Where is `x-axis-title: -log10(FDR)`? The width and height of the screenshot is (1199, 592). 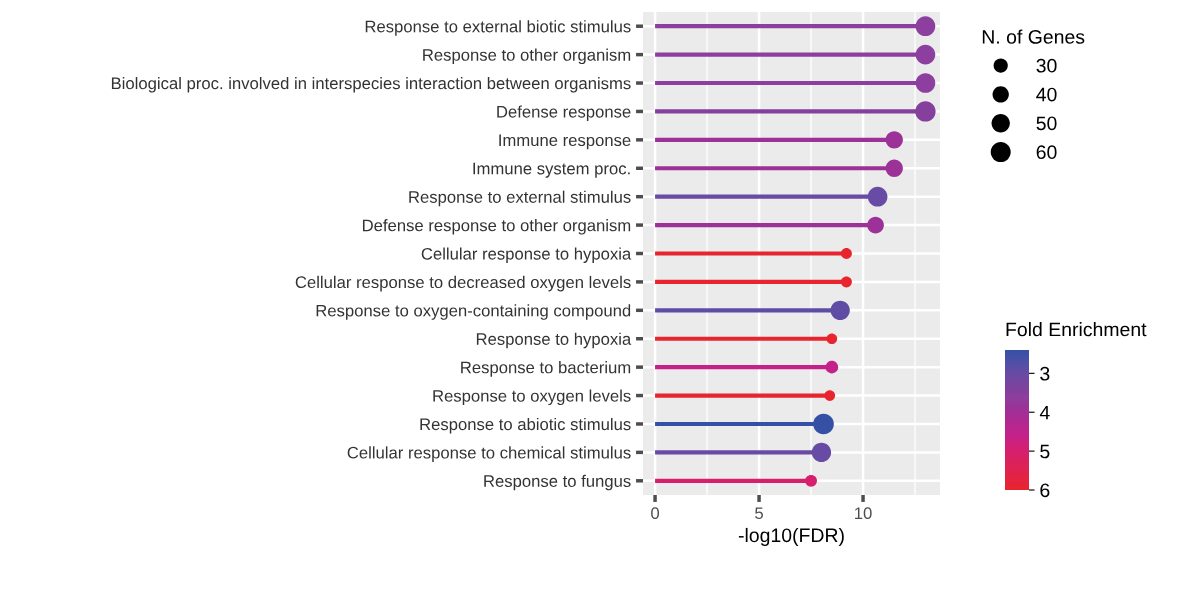 x-axis-title: -log10(FDR) is located at coordinates (791, 537).